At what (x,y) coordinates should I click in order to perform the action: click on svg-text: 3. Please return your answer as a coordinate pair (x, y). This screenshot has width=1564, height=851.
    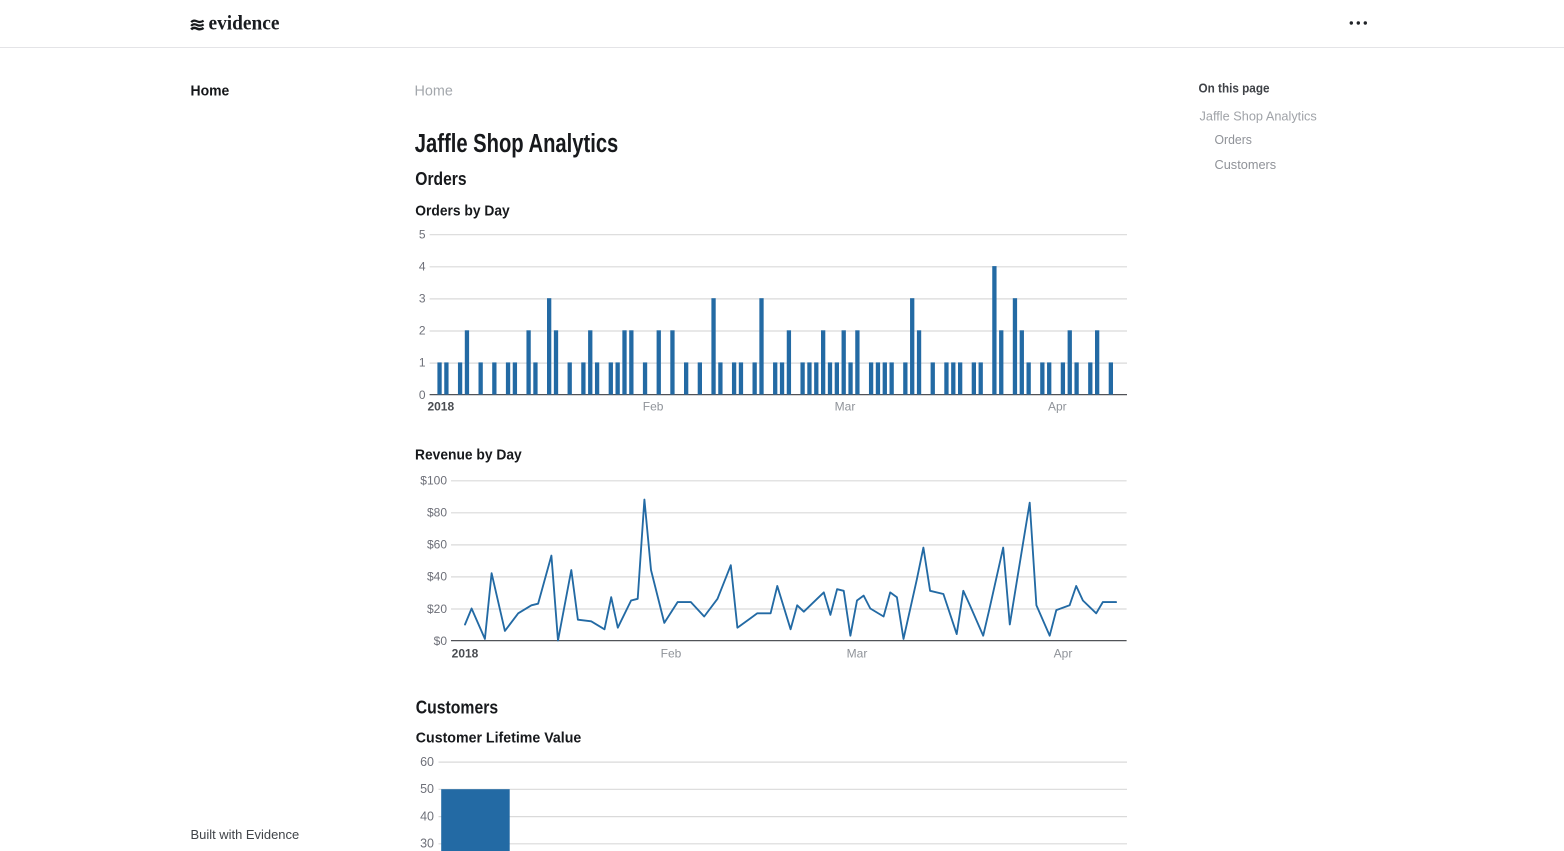
    Looking at the image, I should click on (422, 299).